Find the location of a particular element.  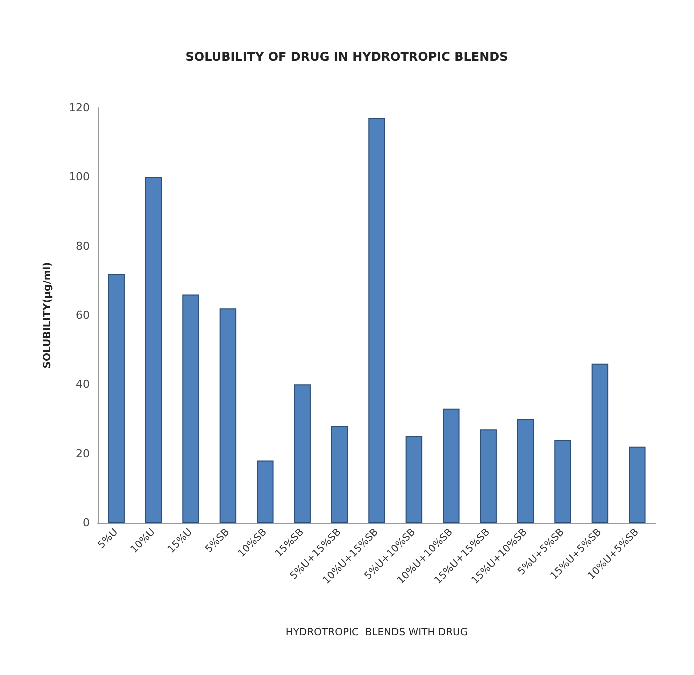

y-tick-label: 120 is located at coordinates (79, 108).